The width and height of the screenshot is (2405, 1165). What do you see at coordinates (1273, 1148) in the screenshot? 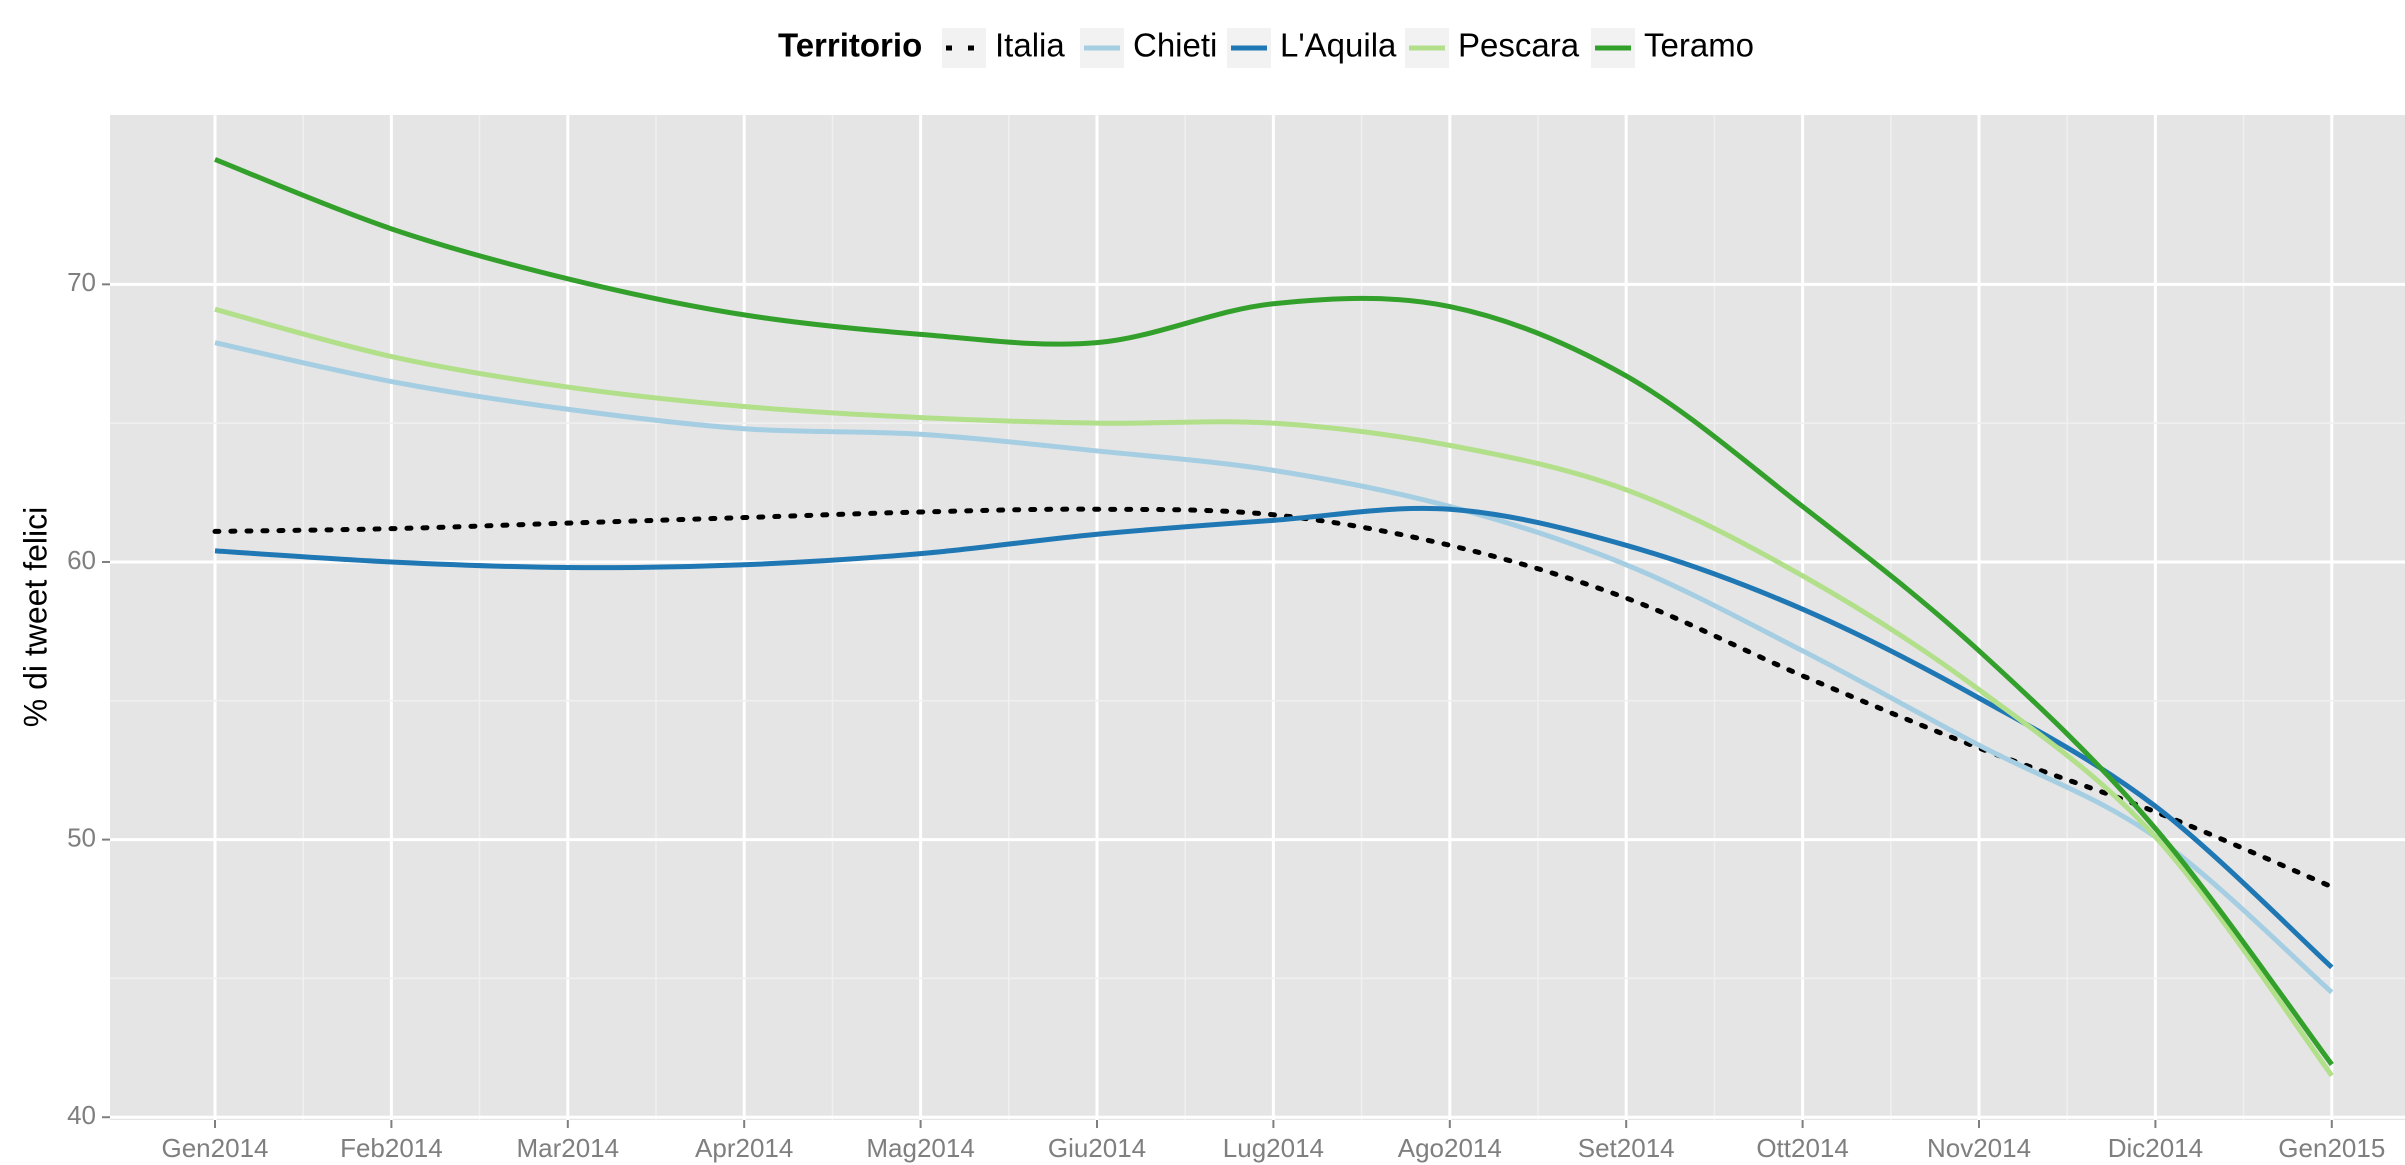
I see `x-tick-label: Lug2014` at bounding box center [1273, 1148].